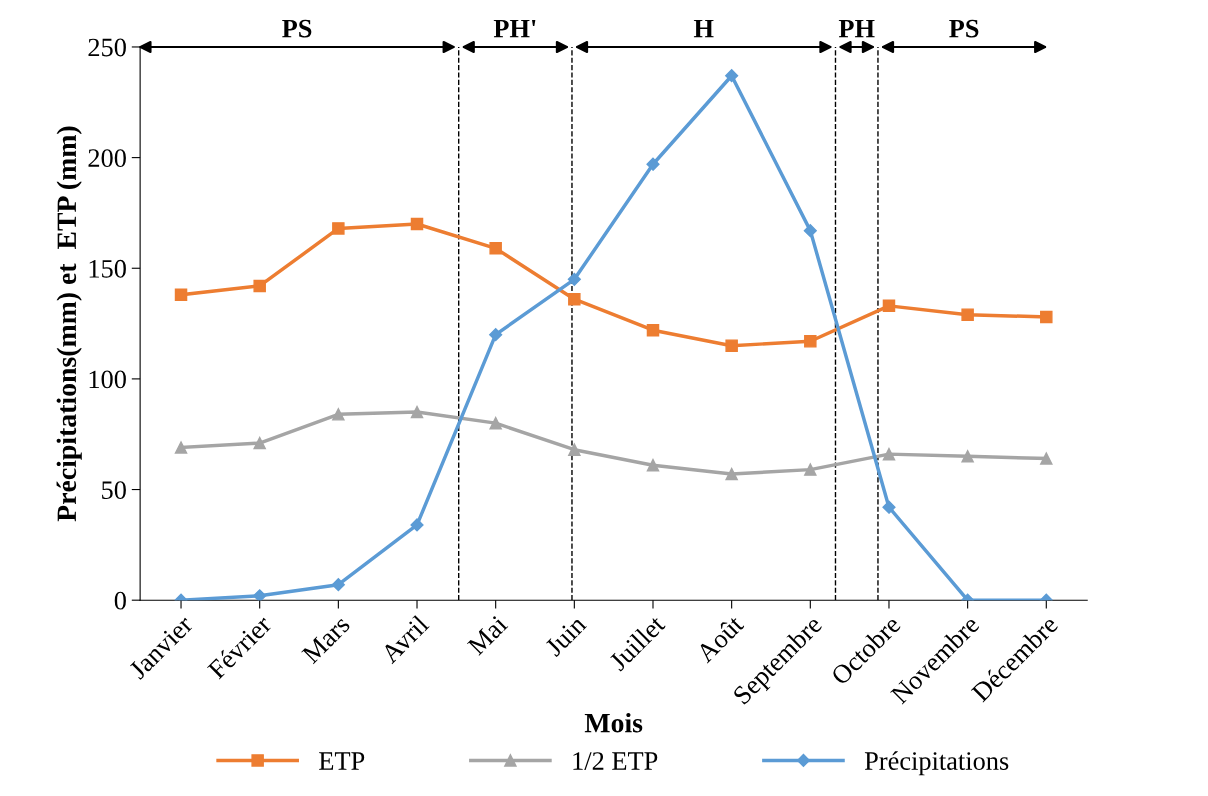 Image resolution: width=1208 pixels, height=796 pixels. Describe the element at coordinates (613, 722) in the screenshot. I see `x-axis-title: Mois` at that location.